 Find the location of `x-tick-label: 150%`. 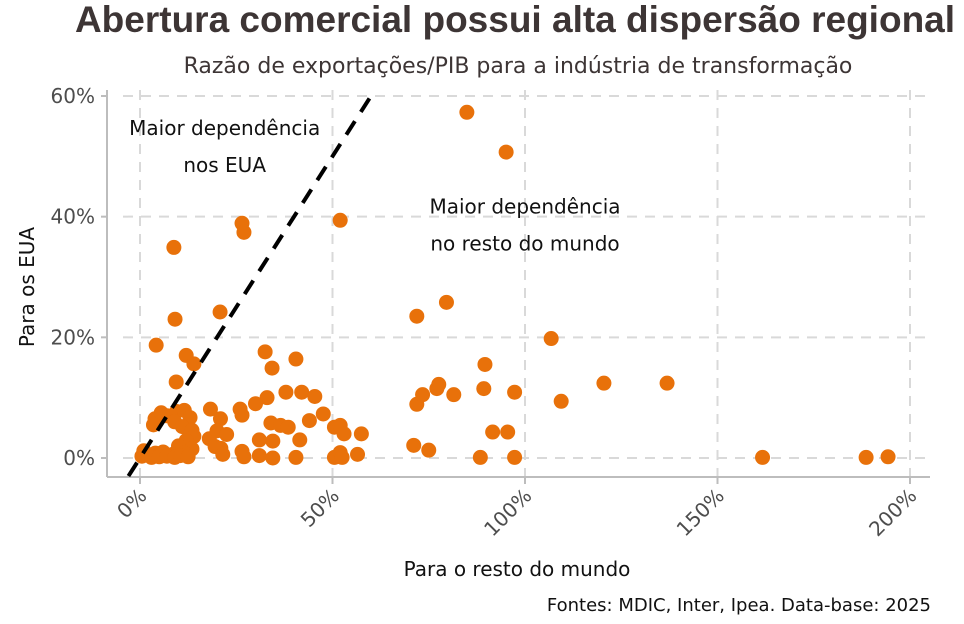

x-tick-label: 150% is located at coordinates (700, 512).